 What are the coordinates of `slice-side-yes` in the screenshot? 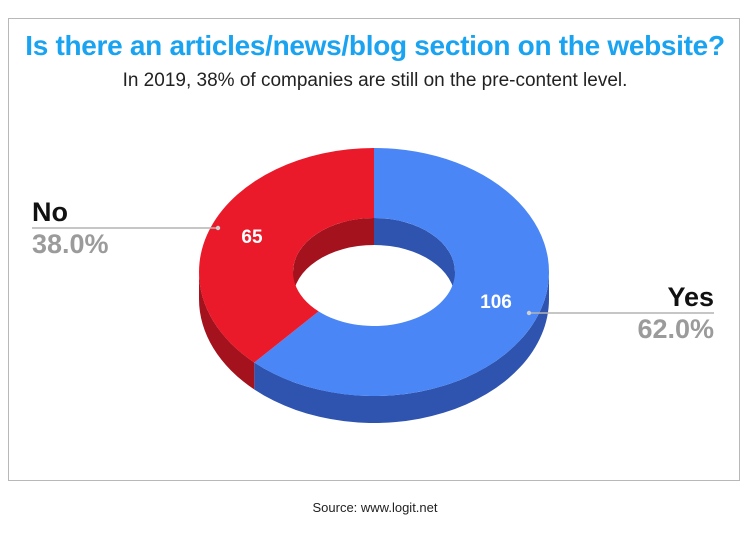 It's located at (402, 347).